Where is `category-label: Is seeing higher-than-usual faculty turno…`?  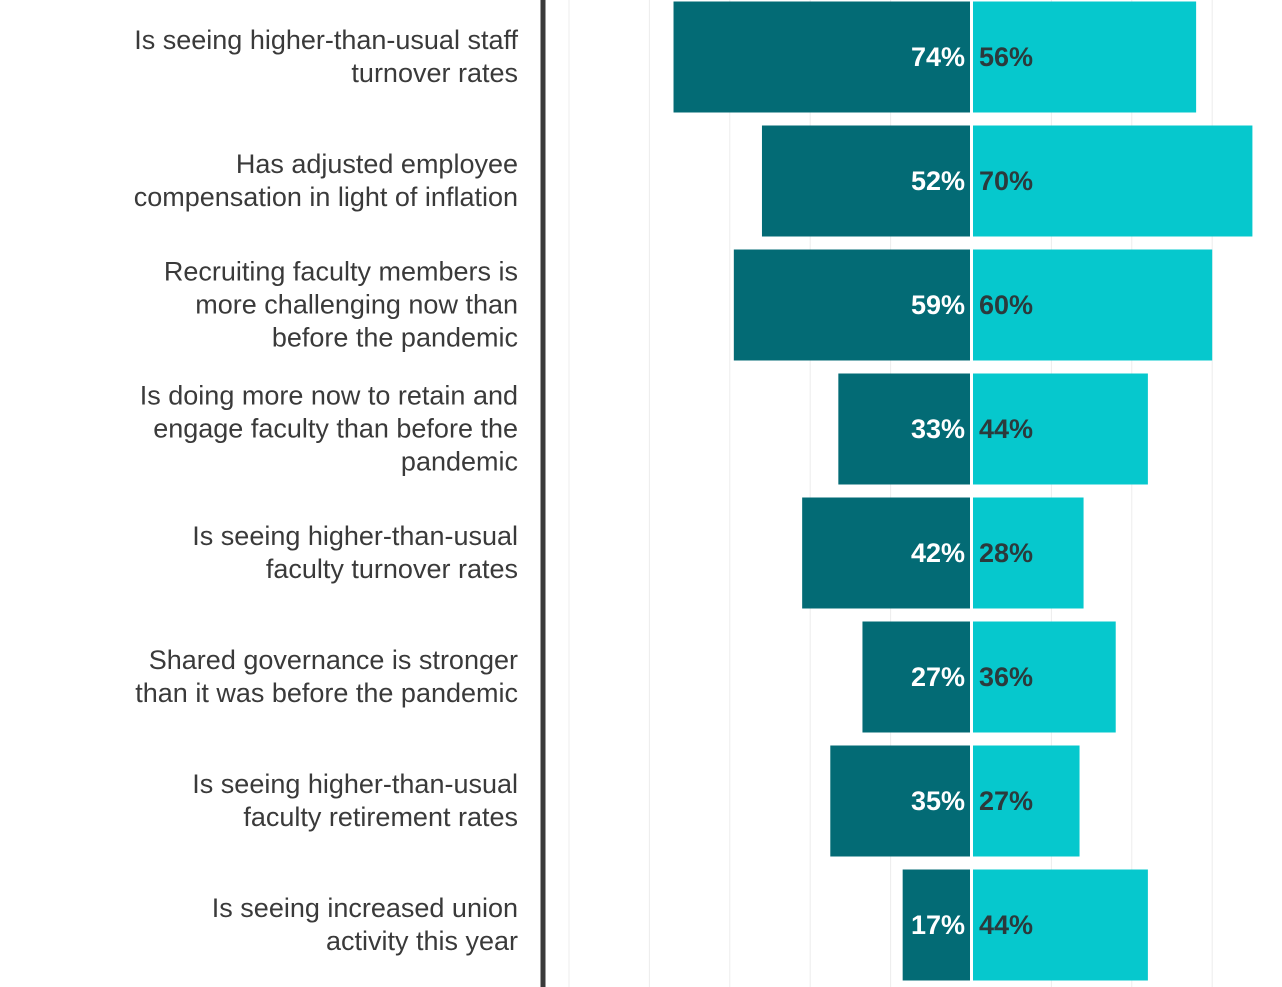
category-label: Is seeing higher-than-usual faculty turno… is located at coordinates (355, 552).